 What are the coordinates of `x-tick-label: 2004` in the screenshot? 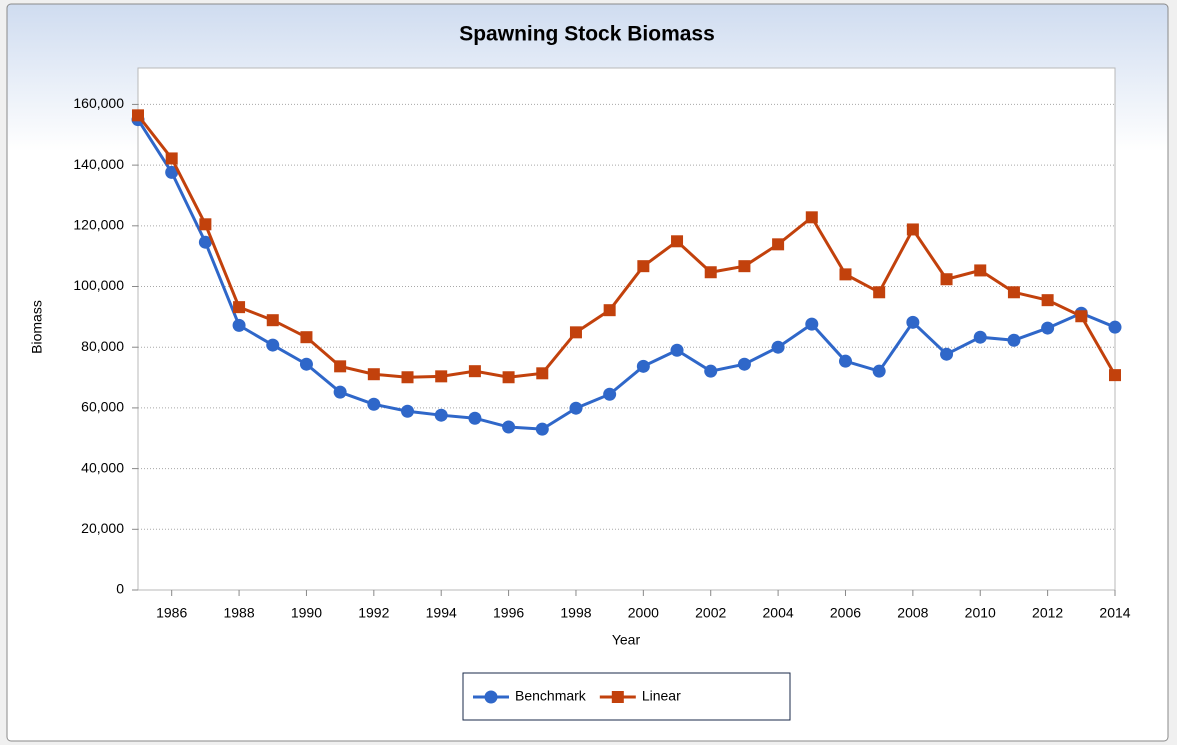 It's located at (778, 613).